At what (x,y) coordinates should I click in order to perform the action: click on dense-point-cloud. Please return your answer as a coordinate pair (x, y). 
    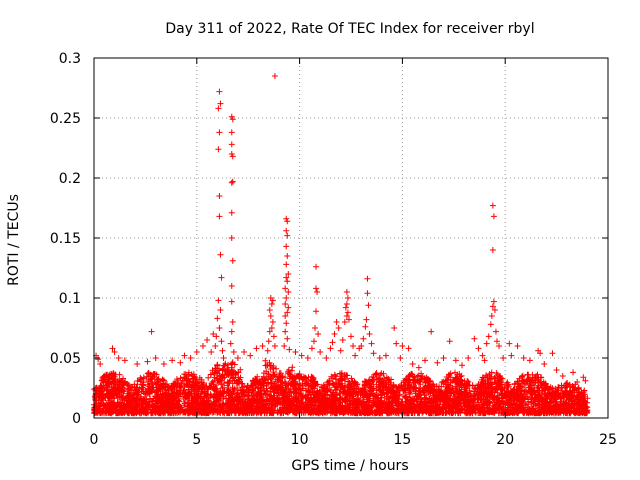
    Looking at the image, I should click on (341, 387).